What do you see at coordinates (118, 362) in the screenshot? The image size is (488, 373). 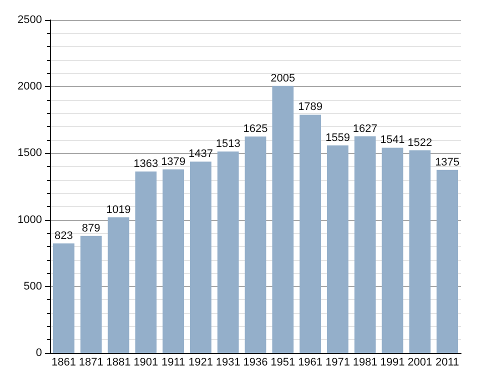 I see `x-tick-label: 1881` at bounding box center [118, 362].